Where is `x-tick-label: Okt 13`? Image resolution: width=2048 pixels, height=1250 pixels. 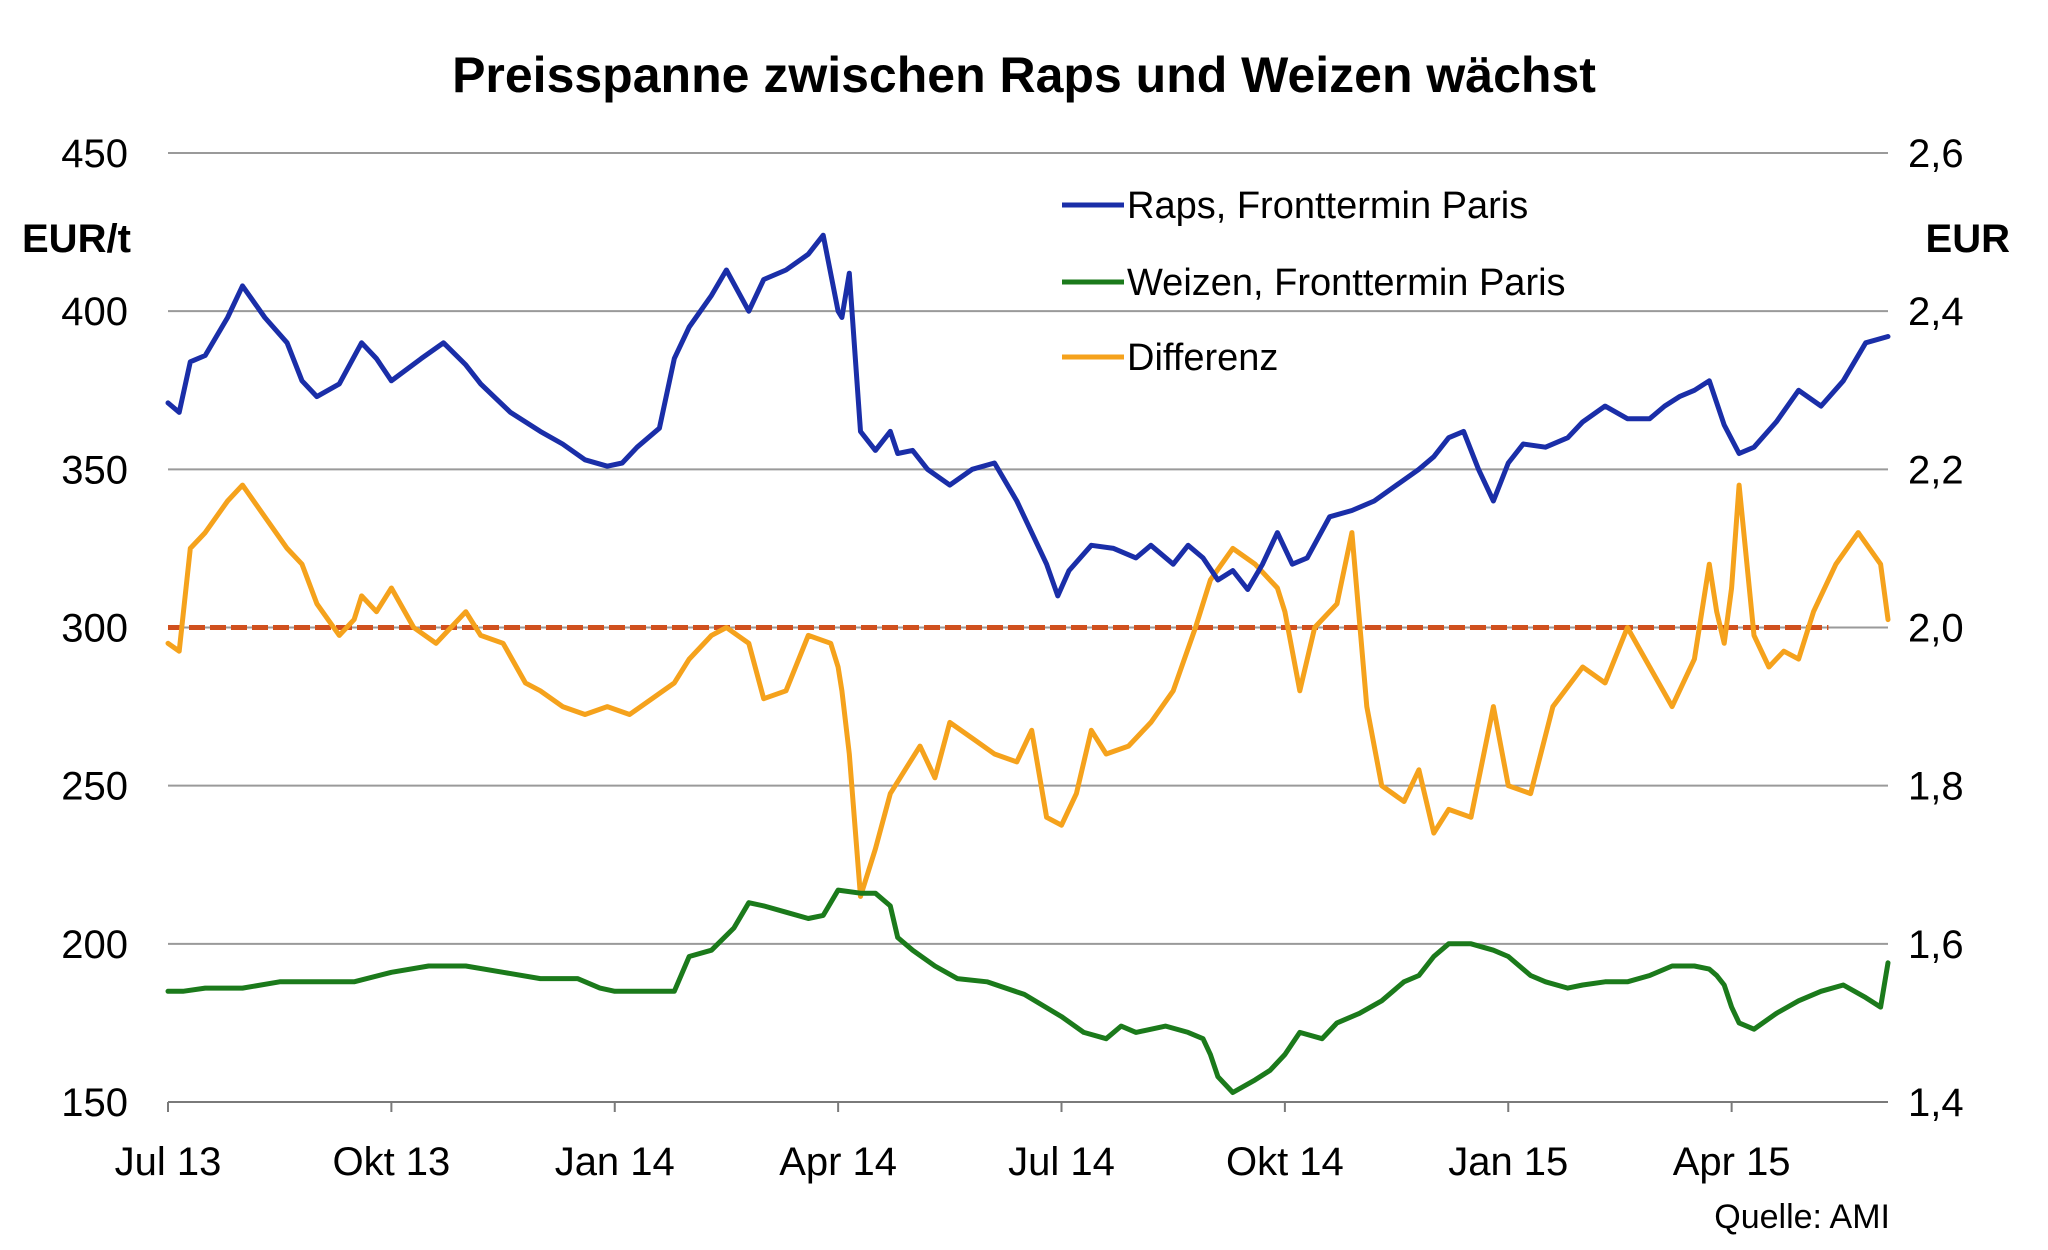
x-tick-label: Okt 13 is located at coordinates (391, 1162).